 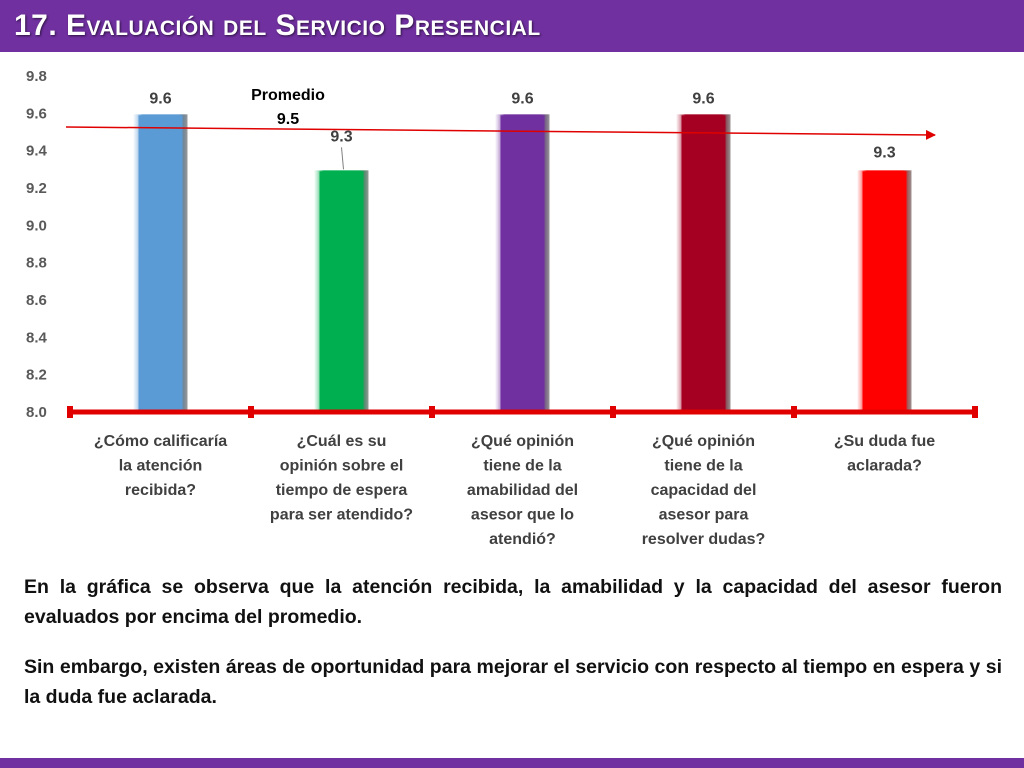 What do you see at coordinates (36, 113) in the screenshot?
I see `y-tick-label: 9.6` at bounding box center [36, 113].